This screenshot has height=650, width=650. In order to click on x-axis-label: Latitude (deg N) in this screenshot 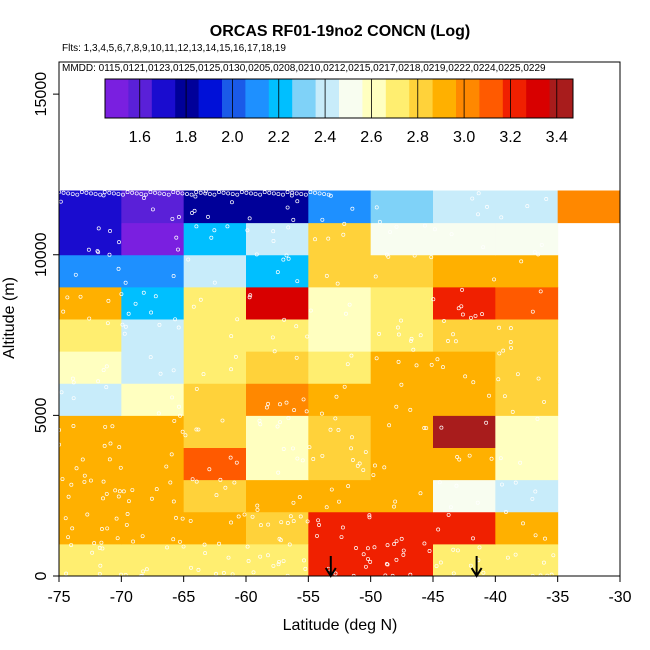, I will do `click(340, 625)`.